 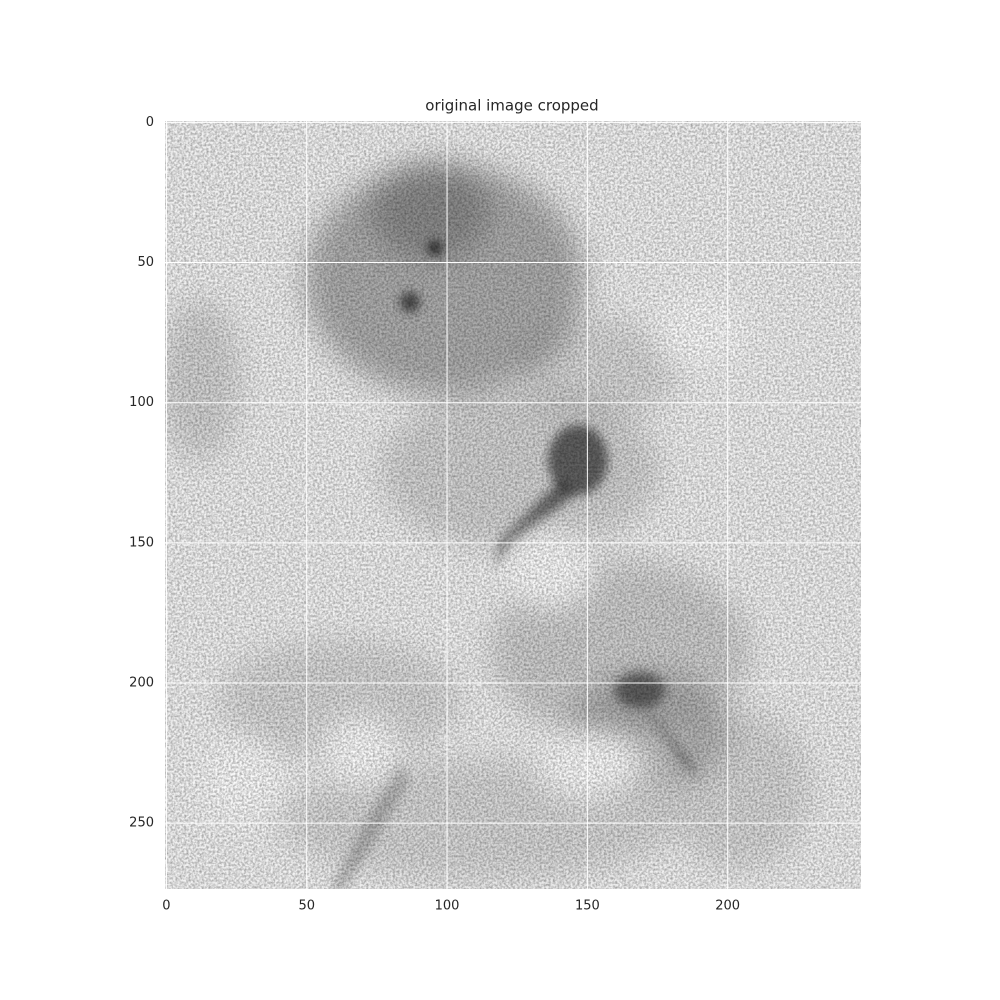 I want to click on y-tick-label: 250, so click(x=141, y=823).